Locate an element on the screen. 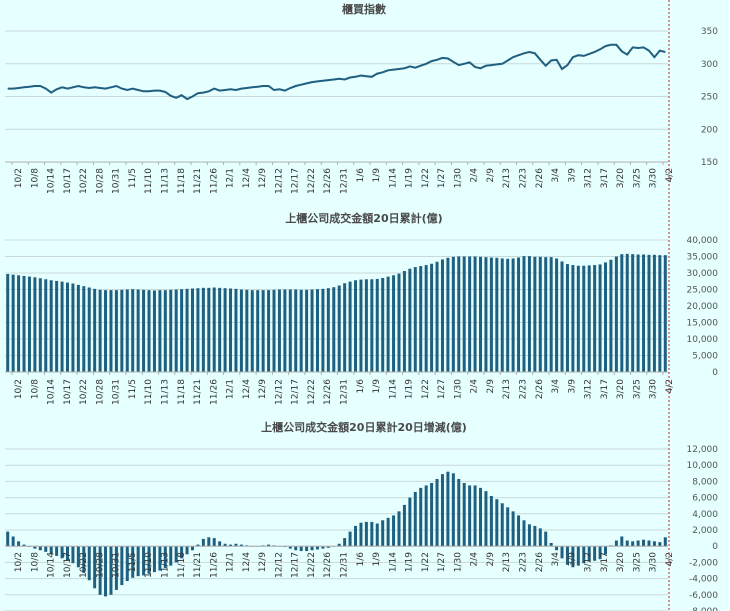  x-tick-label: 10/22 is located at coordinates (84, 565).